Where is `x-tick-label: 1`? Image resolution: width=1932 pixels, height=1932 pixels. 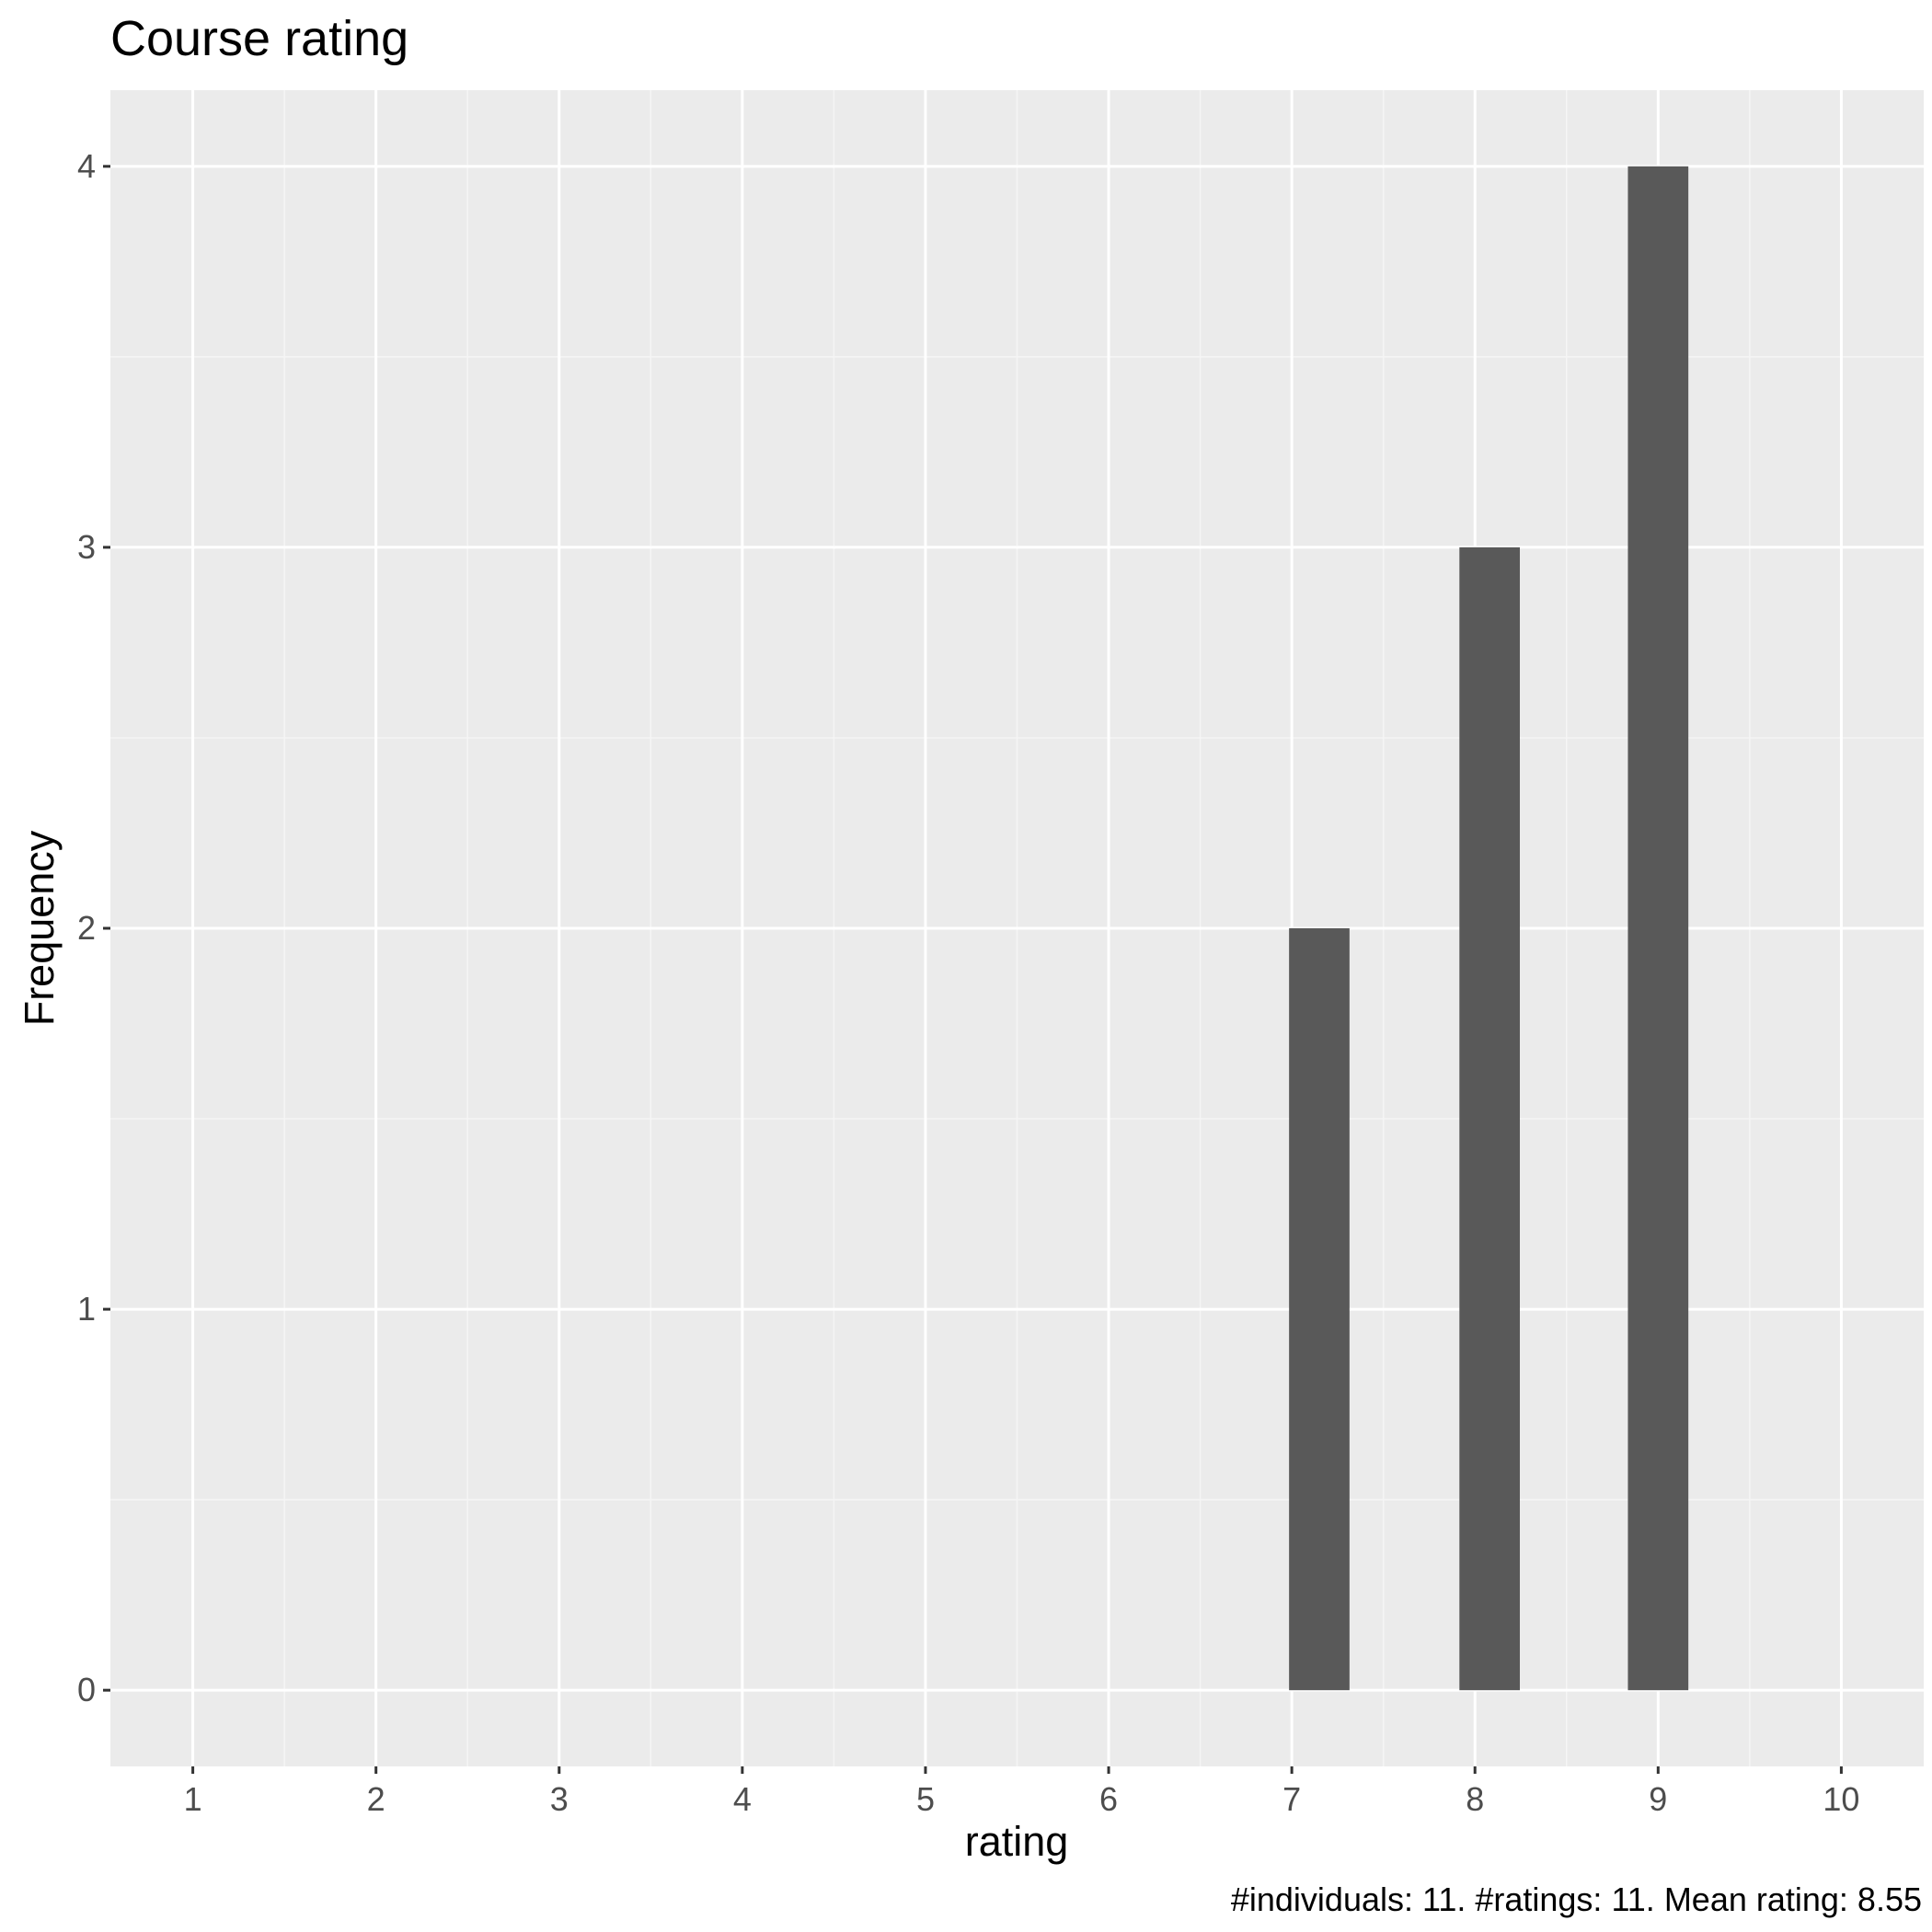
x-tick-label: 1 is located at coordinates (193, 1799).